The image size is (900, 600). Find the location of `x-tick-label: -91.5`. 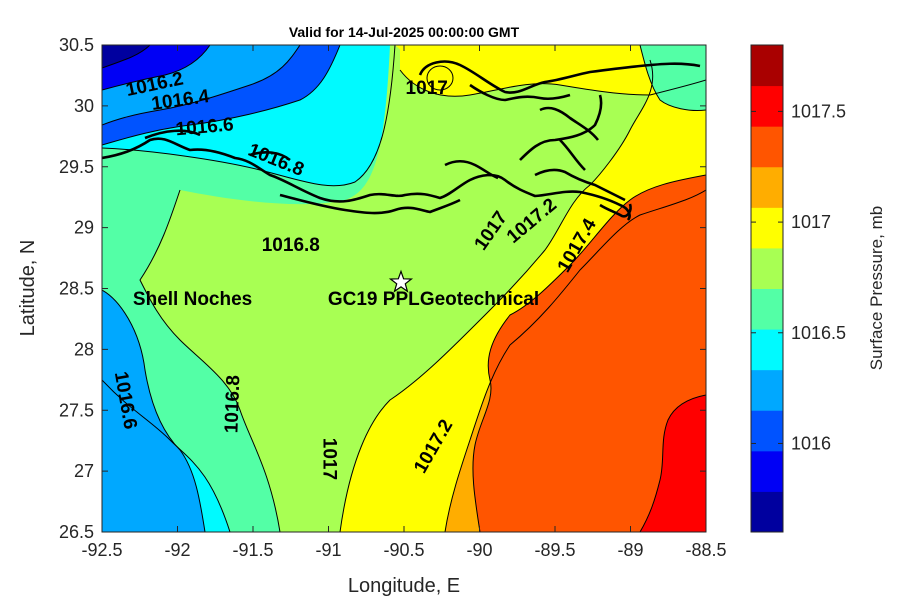

x-tick-label: -91.5 is located at coordinates (252, 550).